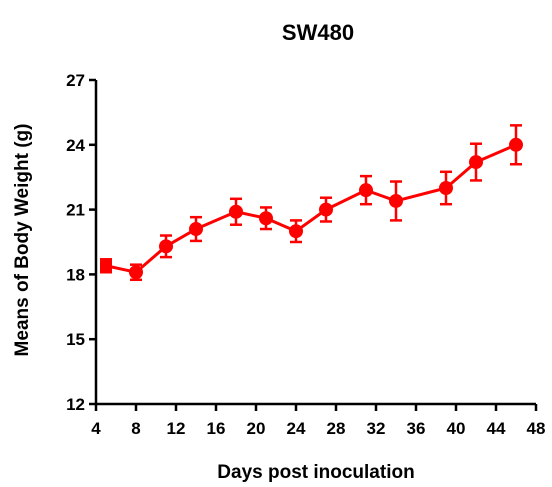  Describe the element at coordinates (336, 428) in the screenshot. I see `x-tick-label: 28` at that location.